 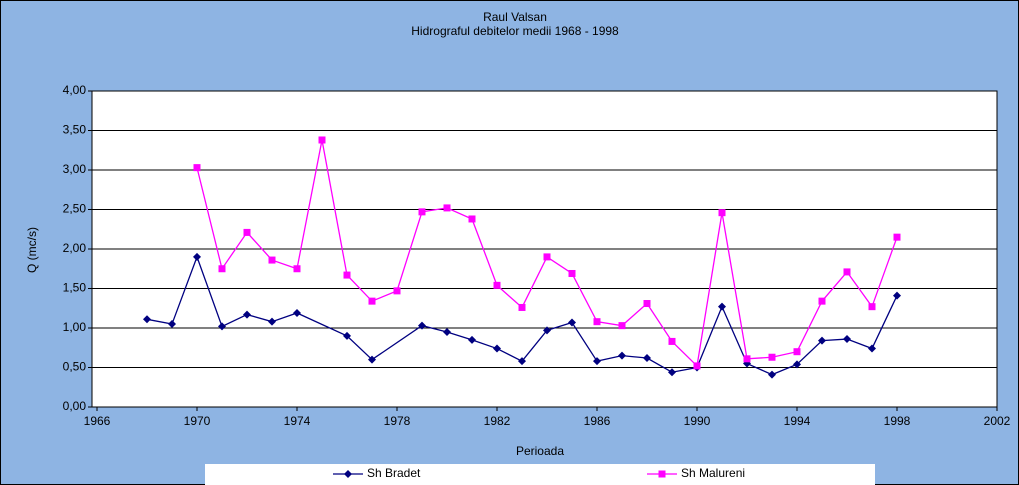 I want to click on x-tick-label: 1966, so click(x=97, y=421).